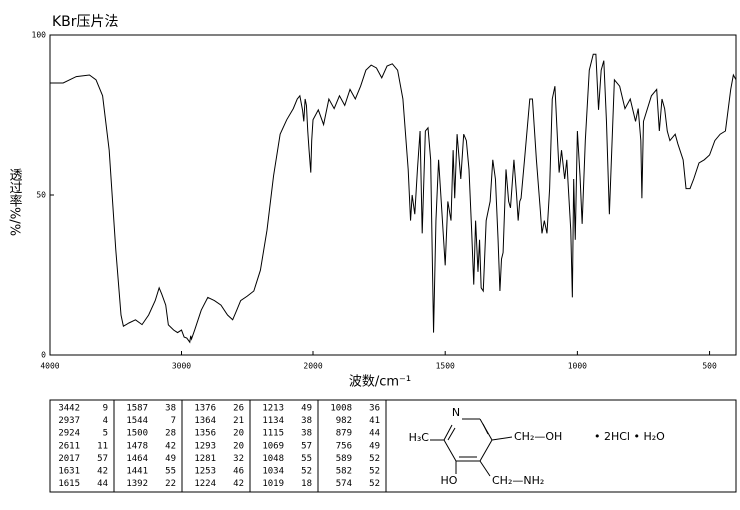 This screenshot has height=510, width=740. I want to click on peak-wavenumber: 2937, so click(69, 421).